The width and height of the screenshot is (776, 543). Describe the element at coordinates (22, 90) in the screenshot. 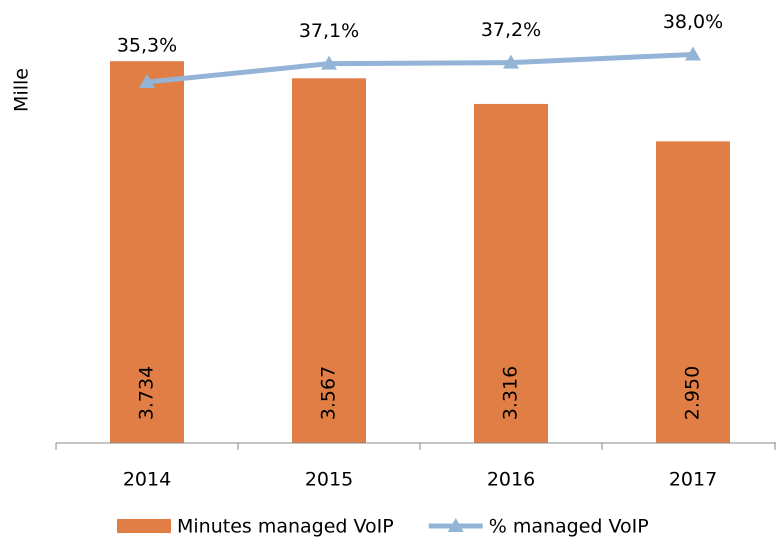

I see `y-axis-label: Mille` at that location.